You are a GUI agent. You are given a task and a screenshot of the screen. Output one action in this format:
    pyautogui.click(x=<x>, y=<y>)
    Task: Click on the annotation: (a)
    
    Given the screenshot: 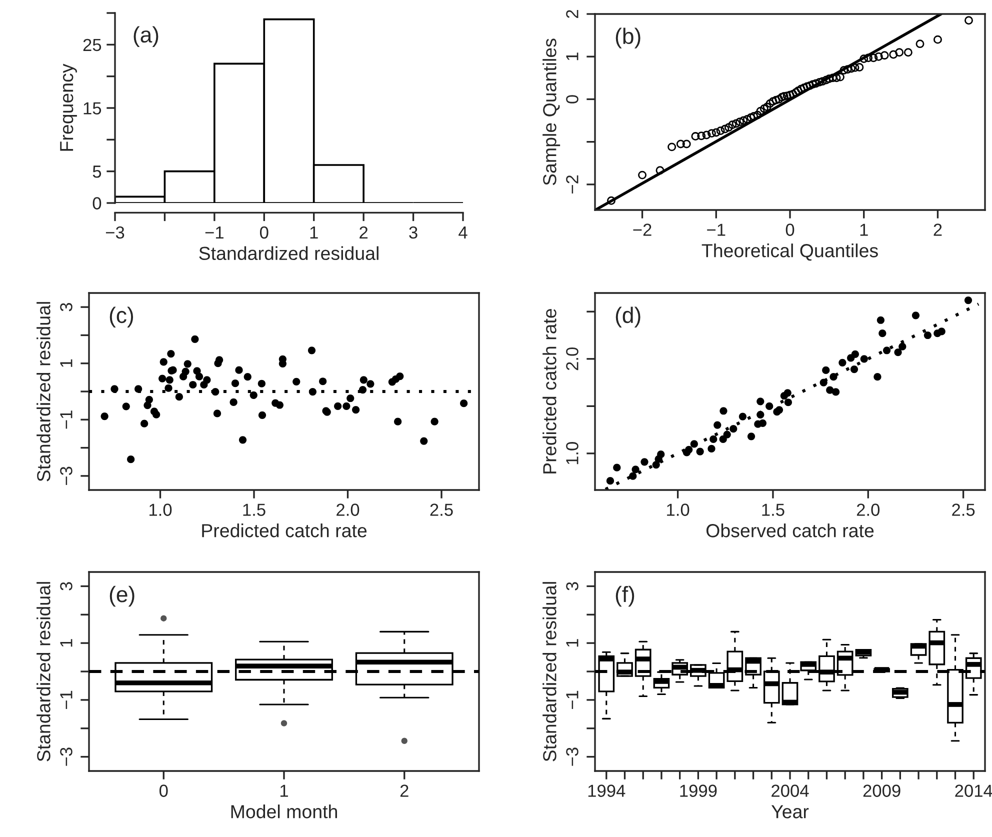 What is the action you would take?
    pyautogui.click(x=146, y=37)
    